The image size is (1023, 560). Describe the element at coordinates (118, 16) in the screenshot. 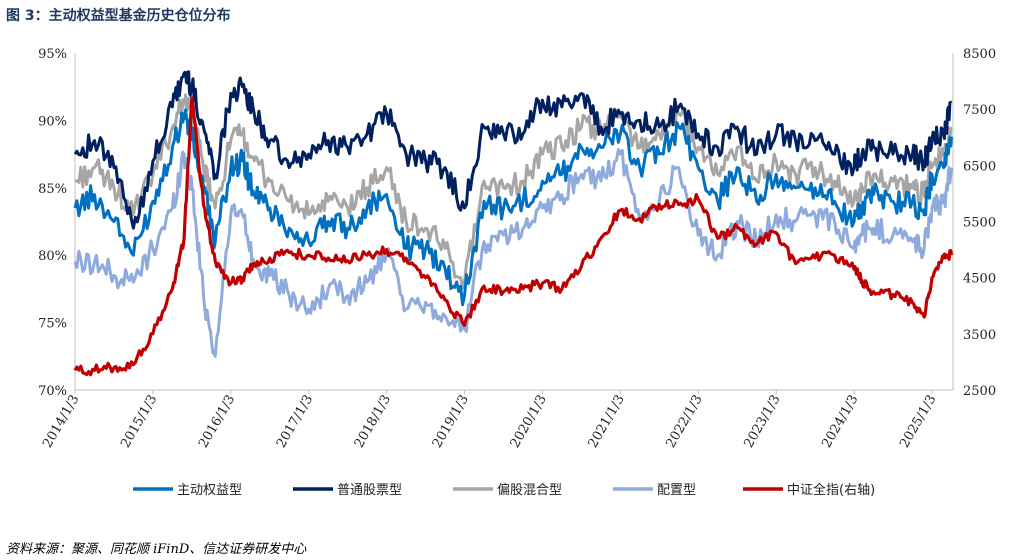

I see `figure-title: 图 3：主动权益型基金历史仓位分布` at that location.